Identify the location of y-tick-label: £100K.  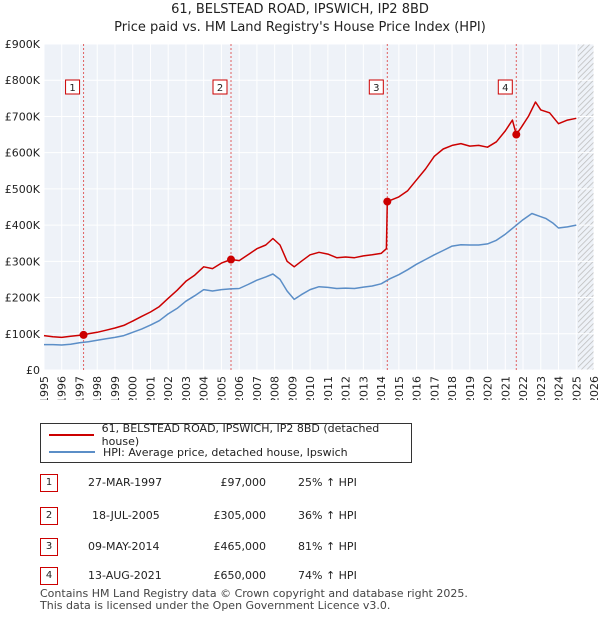
(23, 334).